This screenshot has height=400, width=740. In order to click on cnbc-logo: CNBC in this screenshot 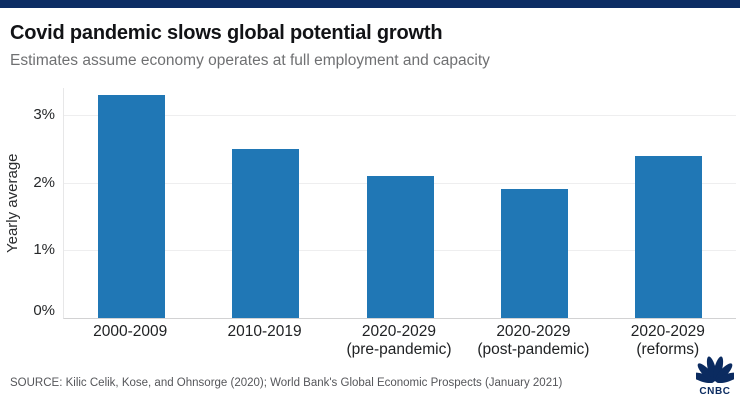, I will do `click(715, 377)`.